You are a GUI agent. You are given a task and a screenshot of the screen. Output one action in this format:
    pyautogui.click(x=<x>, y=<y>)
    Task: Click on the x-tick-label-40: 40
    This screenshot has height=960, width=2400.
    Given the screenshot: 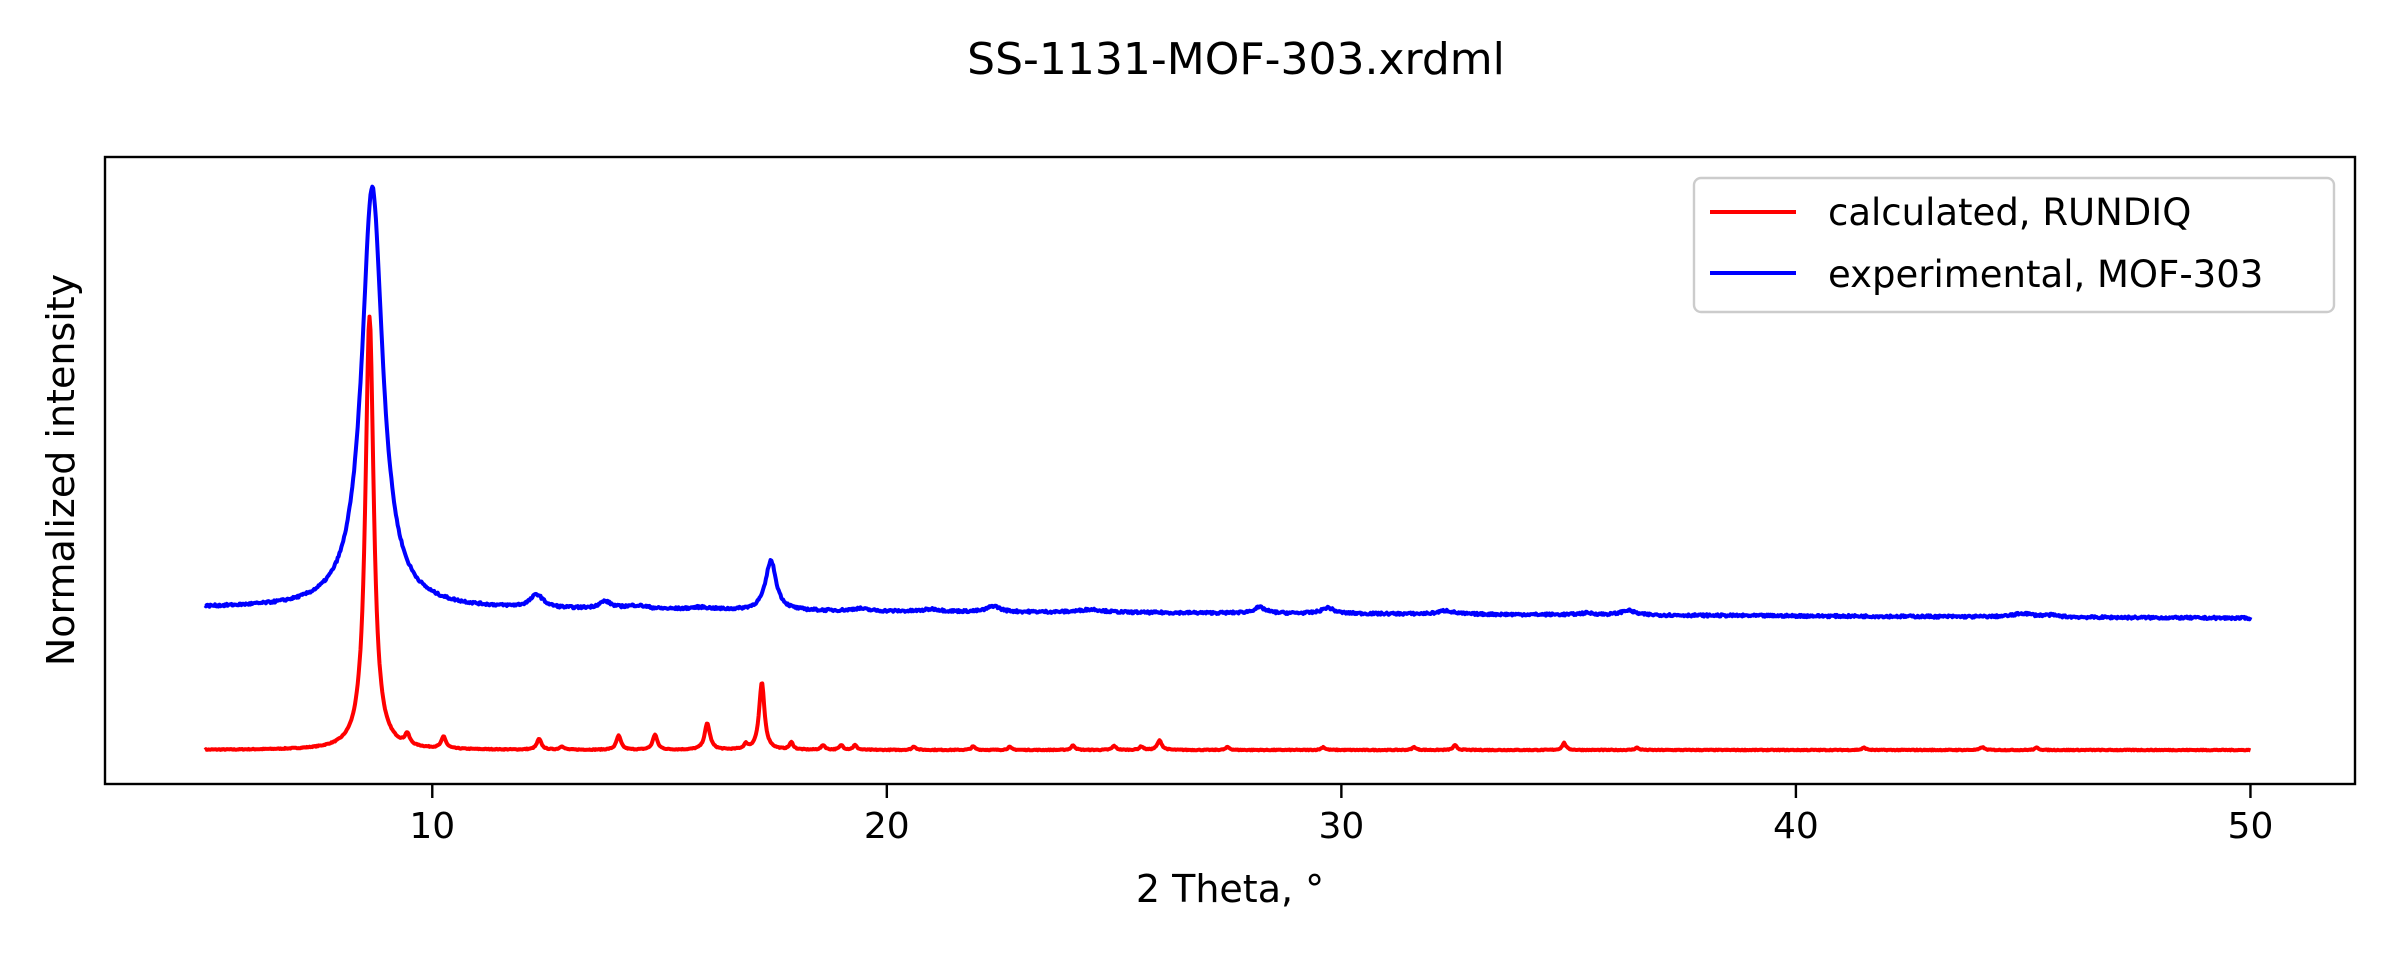 What is the action you would take?
    pyautogui.click(x=1796, y=826)
    